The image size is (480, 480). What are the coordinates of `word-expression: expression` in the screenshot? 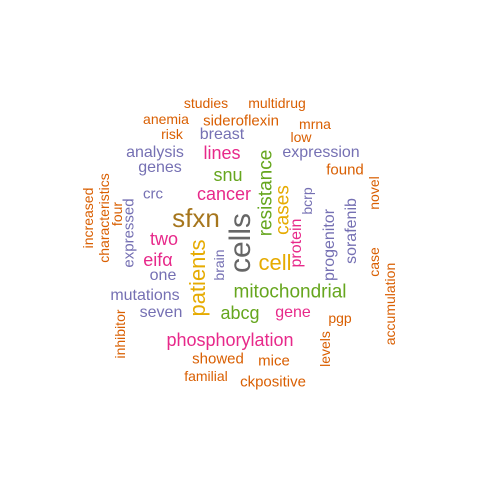 It's located at (321, 152).